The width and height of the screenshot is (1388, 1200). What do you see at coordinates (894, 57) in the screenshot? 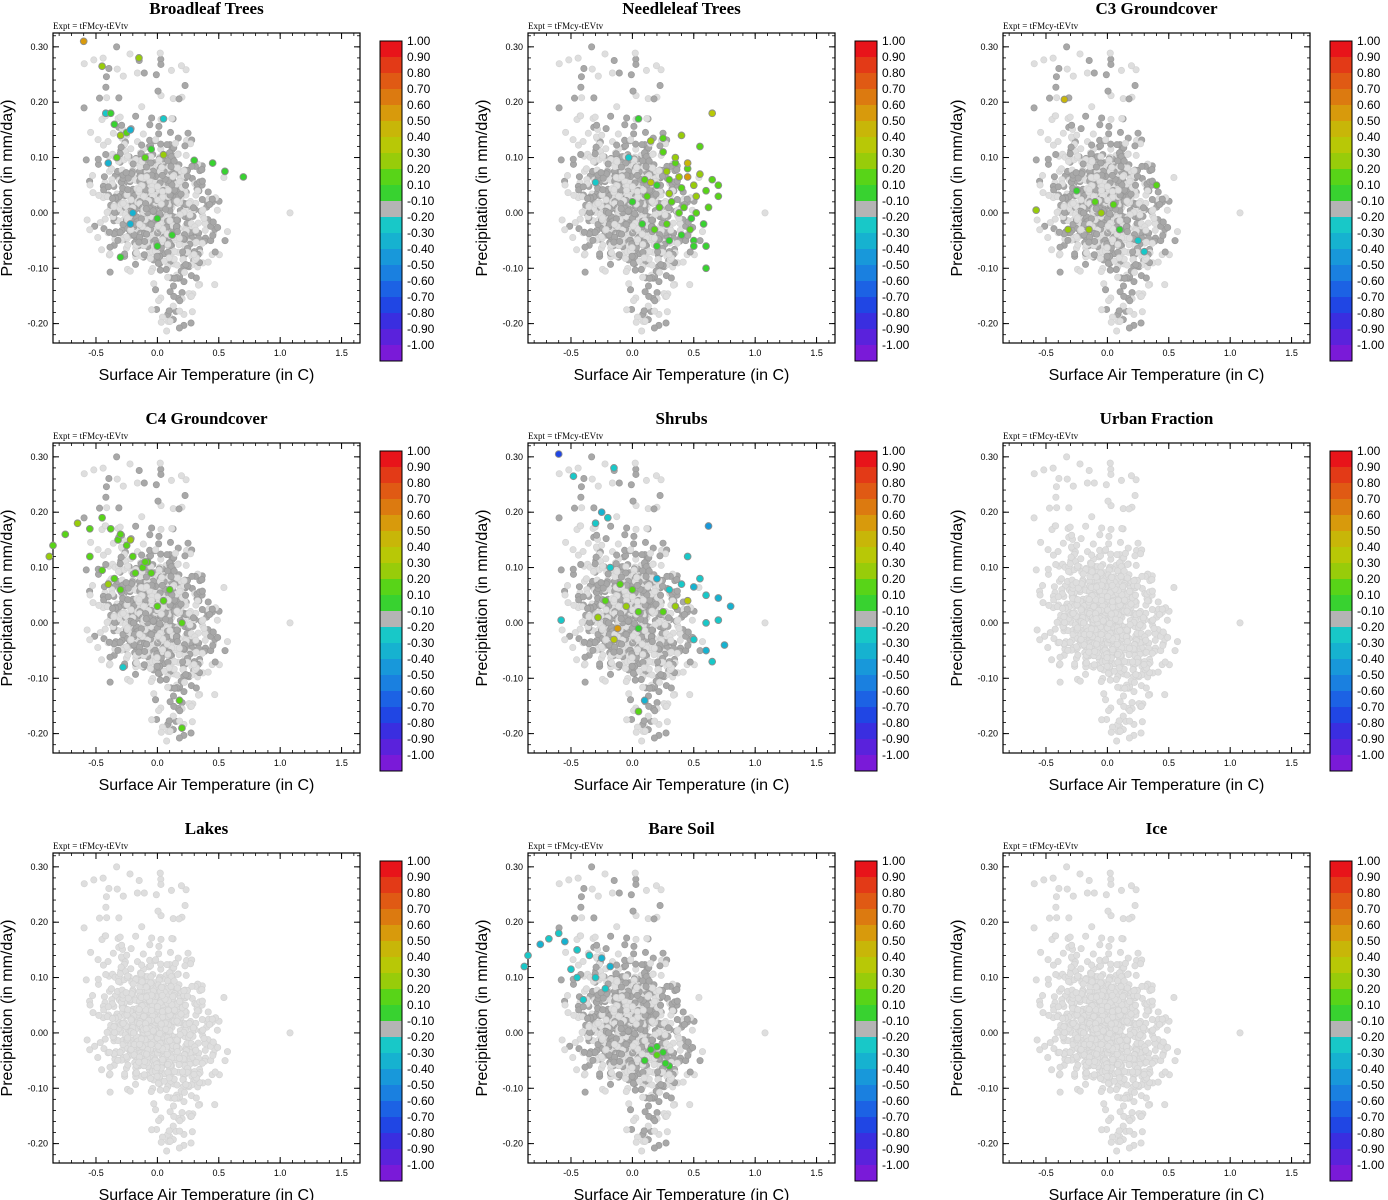
I see `colorbar-label: 0.90` at bounding box center [894, 57].